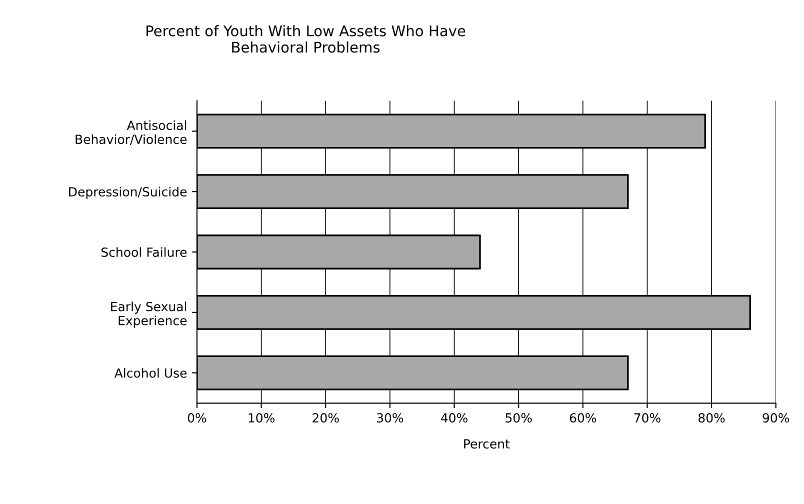 The width and height of the screenshot is (804, 504). Describe the element at coordinates (519, 418) in the screenshot. I see `x-tick-label: 50%` at that location.